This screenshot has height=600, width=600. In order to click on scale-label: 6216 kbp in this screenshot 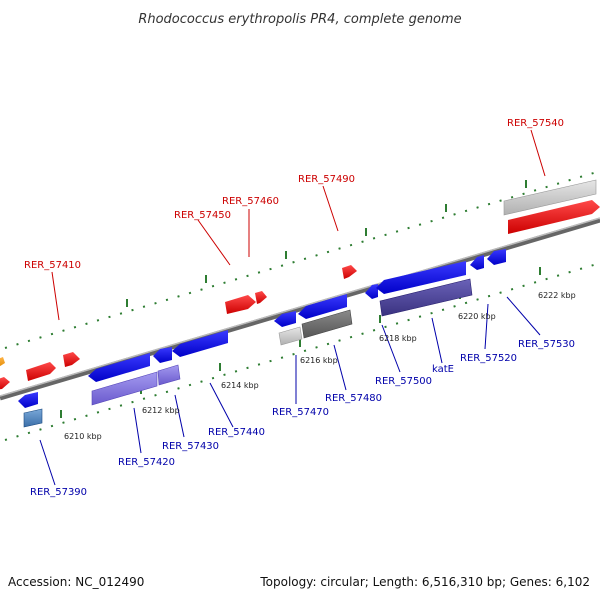, I will do `click(319, 360)`.